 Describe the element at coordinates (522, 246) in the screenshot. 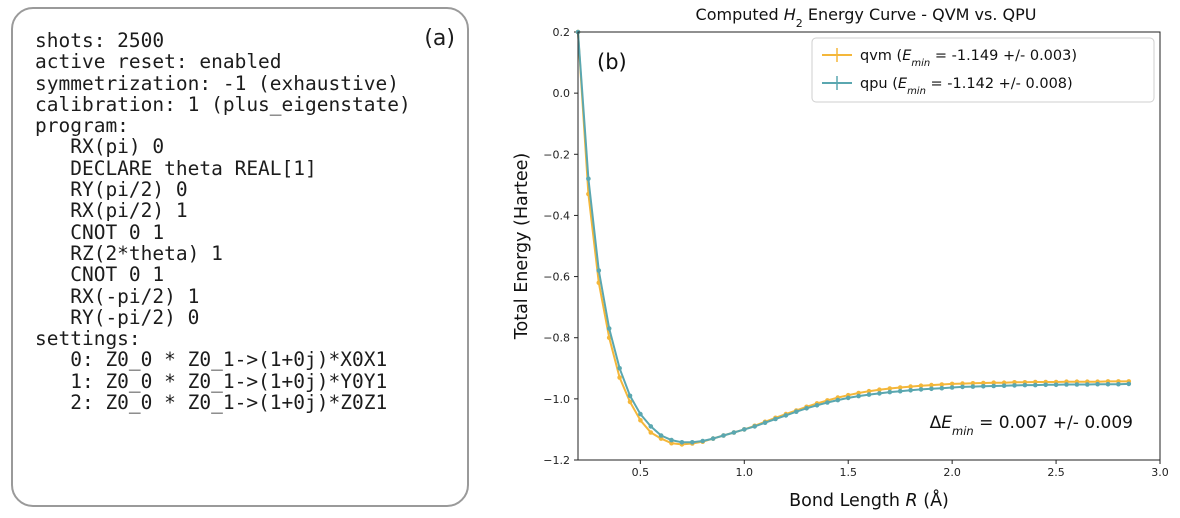

I see `y-axis-title: Total Energy (Hartee)` at that location.